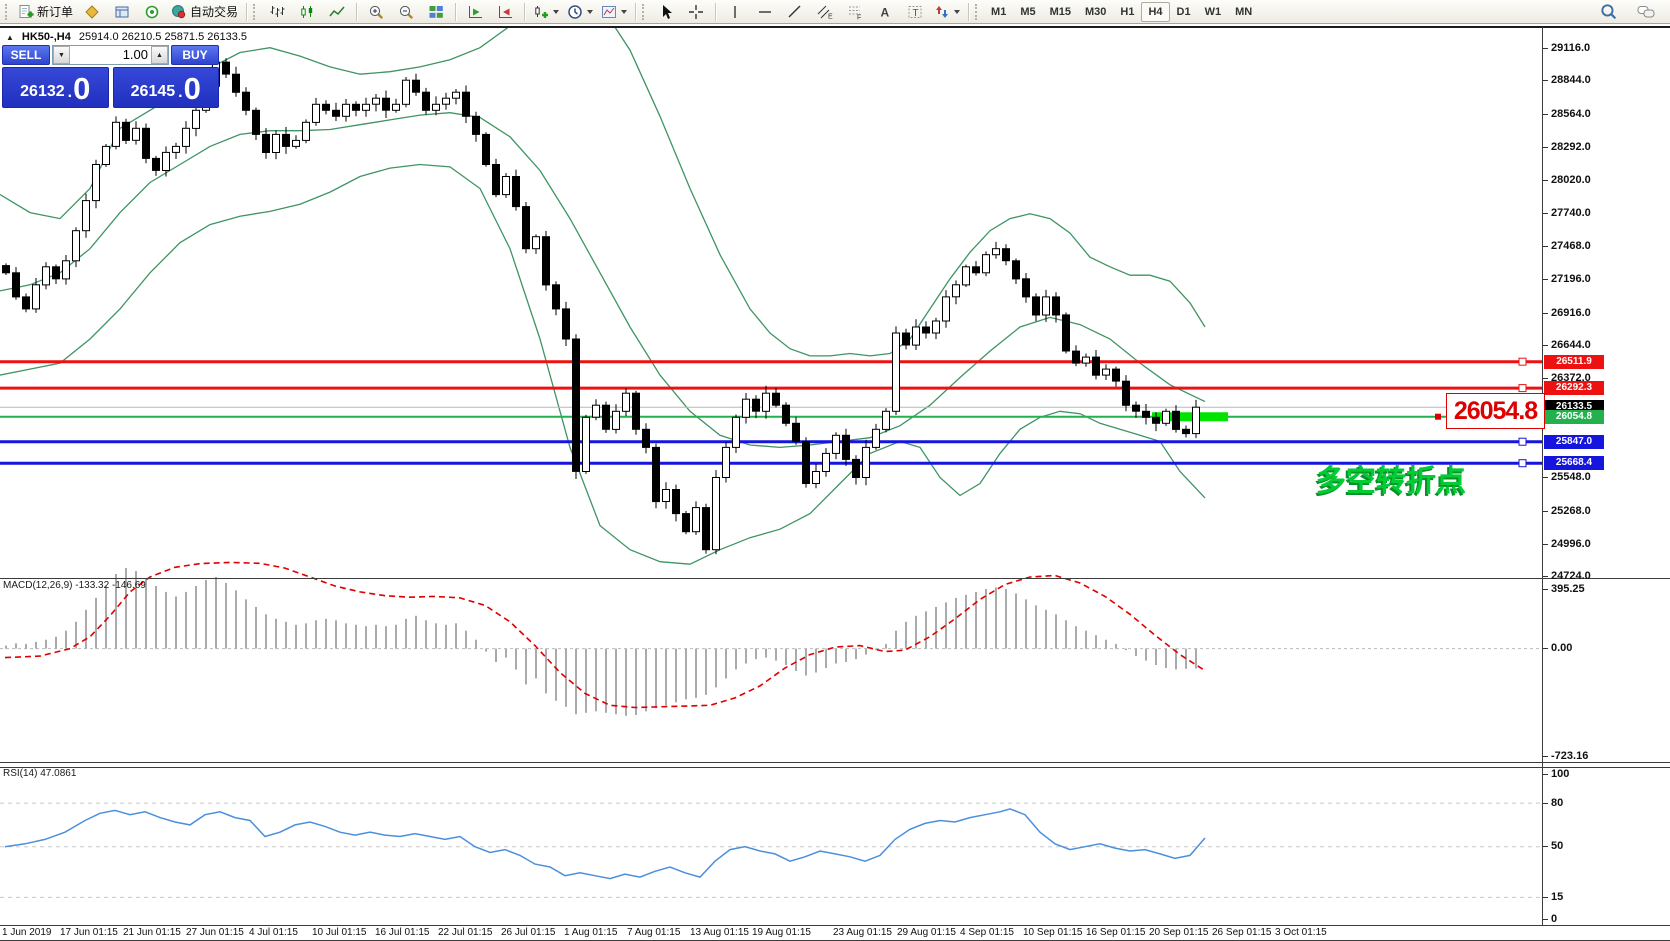 This screenshot has height=941, width=1670. What do you see at coordinates (1213, 11) in the screenshot?
I see `timeframe-w1: W1` at bounding box center [1213, 11].